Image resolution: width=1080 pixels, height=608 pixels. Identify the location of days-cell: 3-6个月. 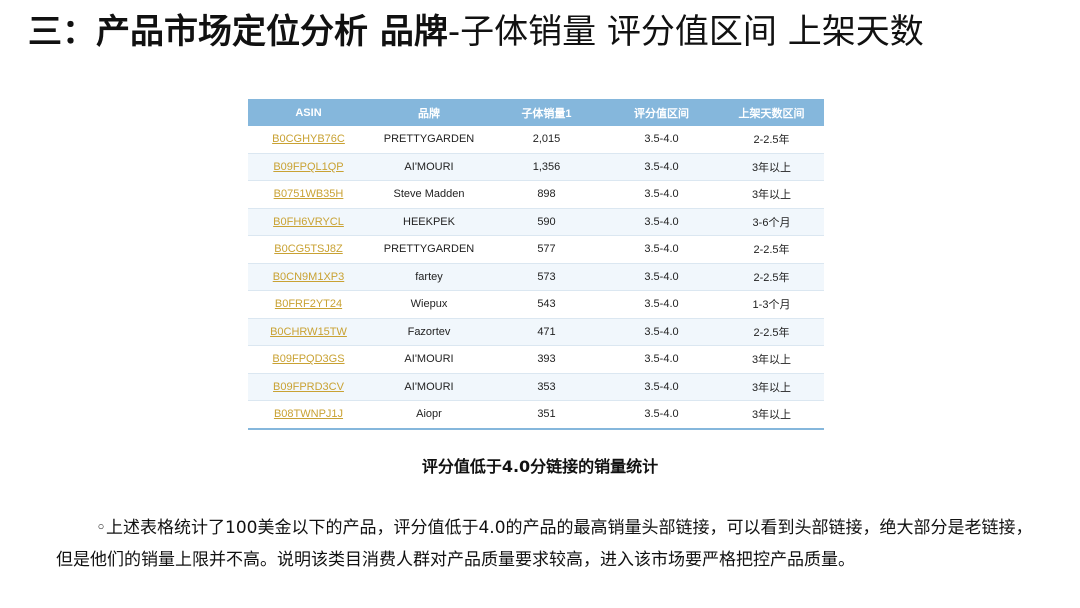
(771, 222).